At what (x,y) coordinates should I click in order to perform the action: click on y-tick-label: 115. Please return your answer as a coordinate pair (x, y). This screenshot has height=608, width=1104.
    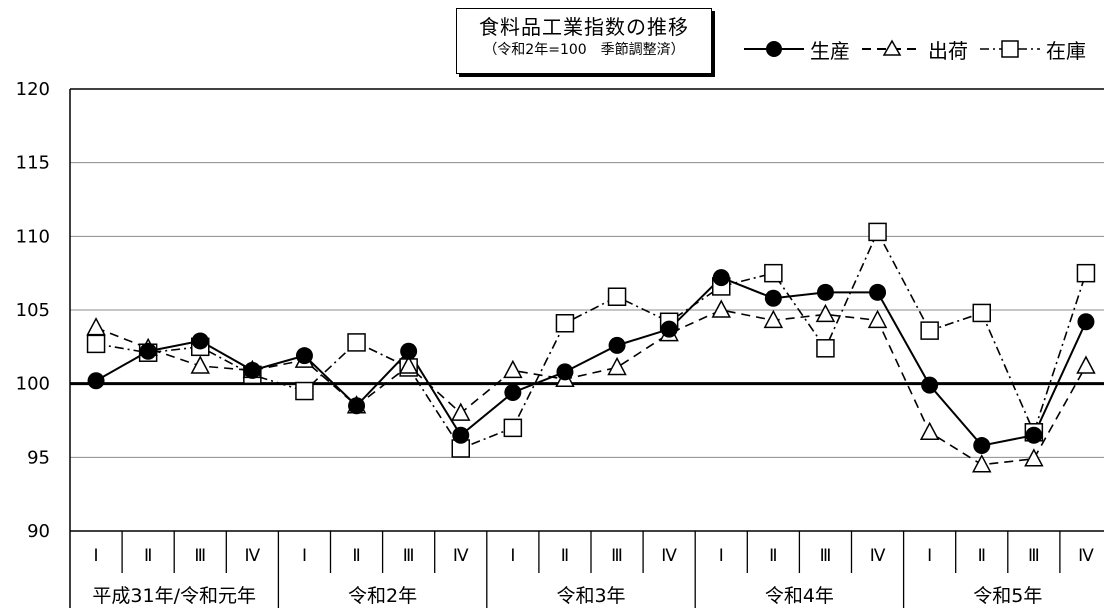
    Looking at the image, I should click on (33, 163).